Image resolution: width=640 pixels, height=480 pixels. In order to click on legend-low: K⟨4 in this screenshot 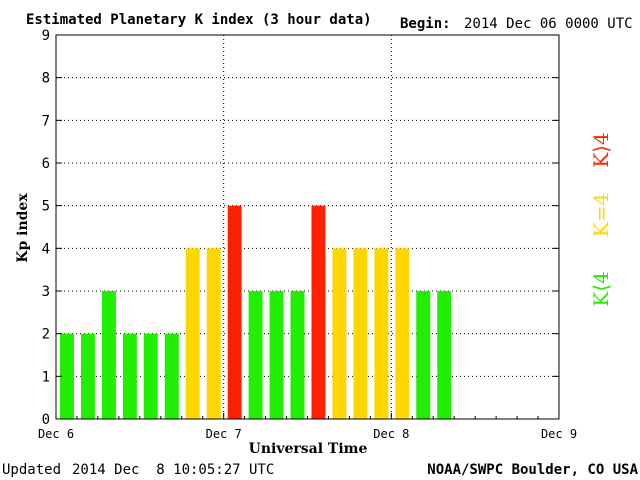, I will do `click(601, 288)`.